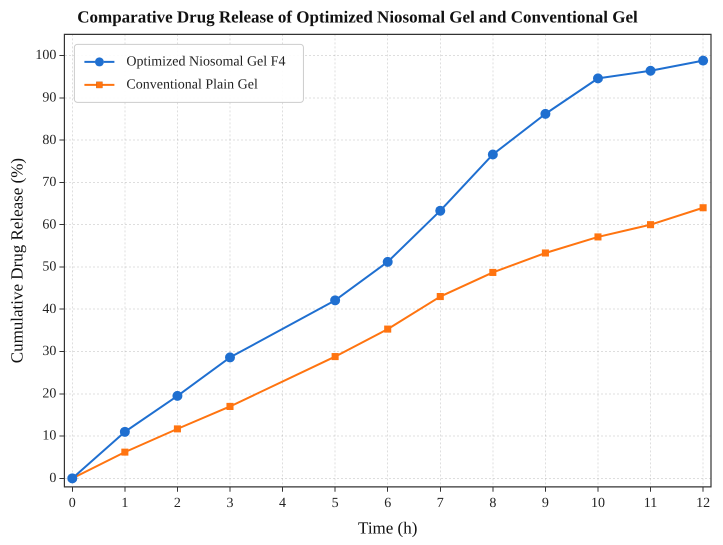 The height and width of the screenshot is (545, 723). Describe the element at coordinates (357, 17) in the screenshot. I see `chart-title: Comparative Drug Release of Optimized Niosomal Gel and Conventional Gel` at that location.